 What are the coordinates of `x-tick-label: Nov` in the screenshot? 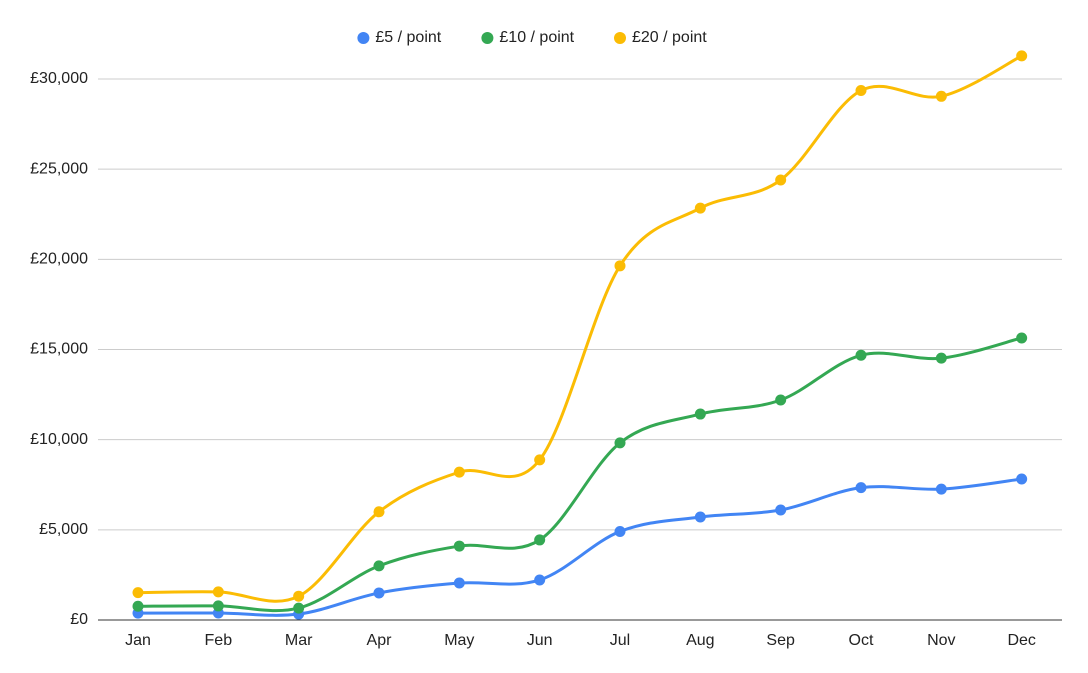 It's located at (941, 640).